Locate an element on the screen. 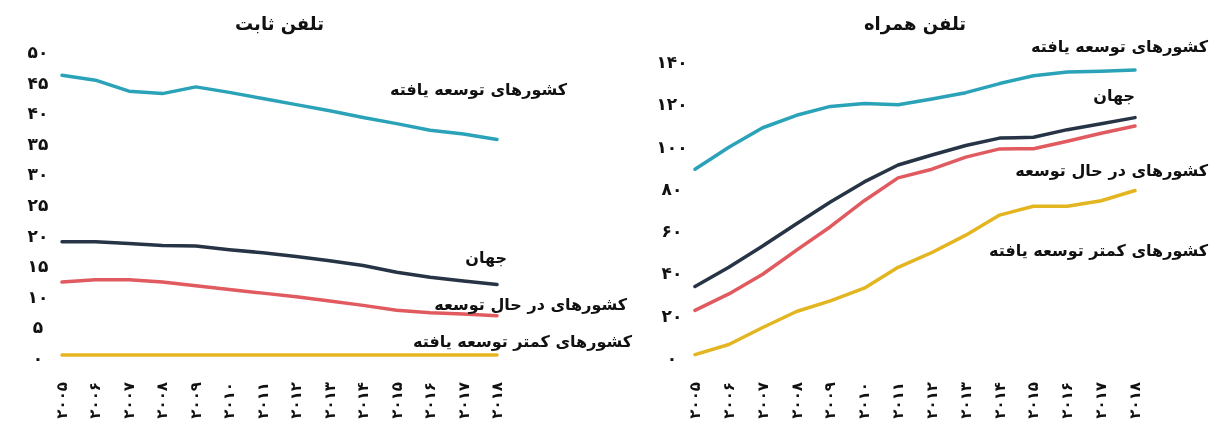  chart-title: تلفن همراه is located at coordinates (915, 24).